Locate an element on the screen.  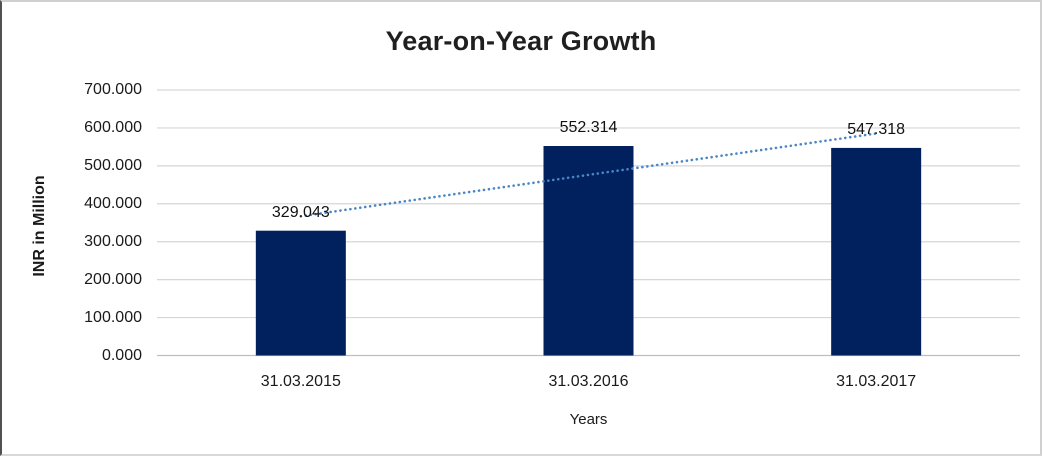
chart-title: Year-on-Year Growth is located at coordinates (521, 41).